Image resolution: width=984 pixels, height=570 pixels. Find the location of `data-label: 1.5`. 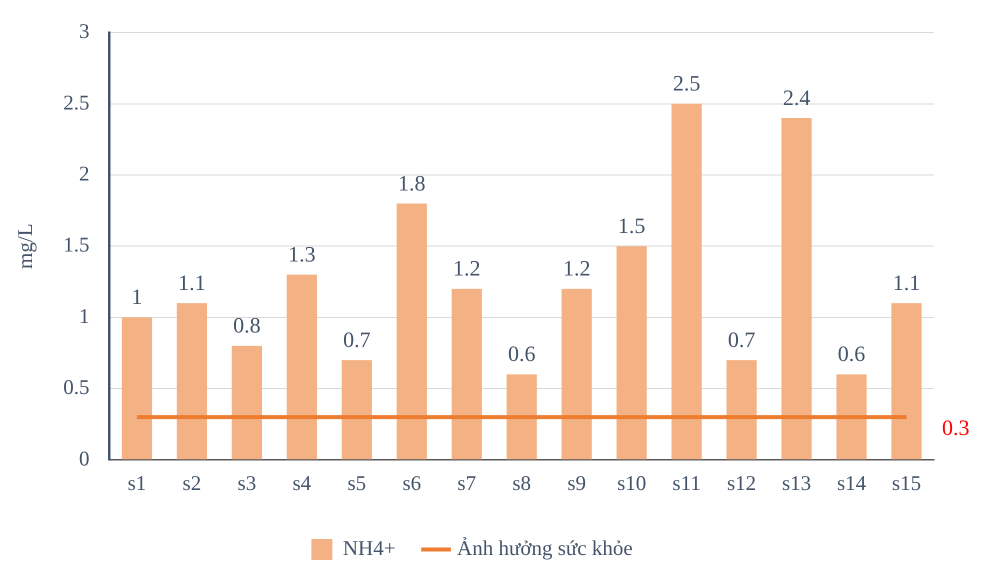

data-label: 1.5 is located at coordinates (632, 225).